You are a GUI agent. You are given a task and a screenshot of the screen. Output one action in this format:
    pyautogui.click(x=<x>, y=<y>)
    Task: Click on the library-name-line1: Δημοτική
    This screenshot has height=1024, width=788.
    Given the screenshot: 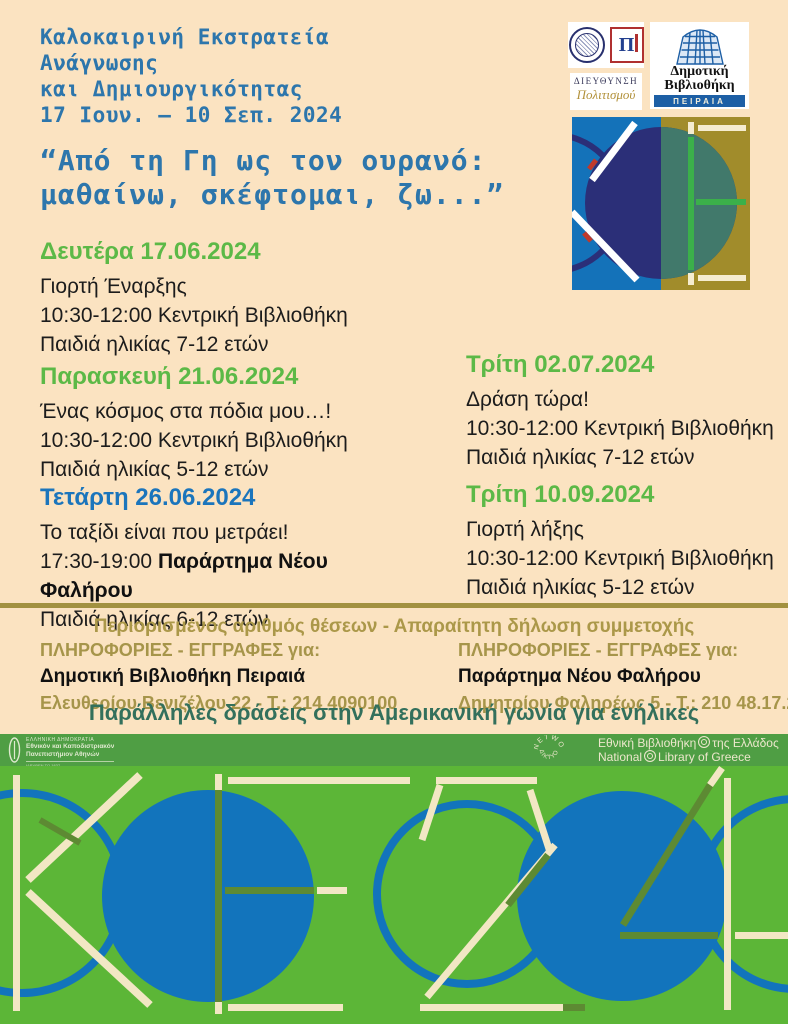 What is the action you would take?
    pyautogui.click(x=699, y=71)
    